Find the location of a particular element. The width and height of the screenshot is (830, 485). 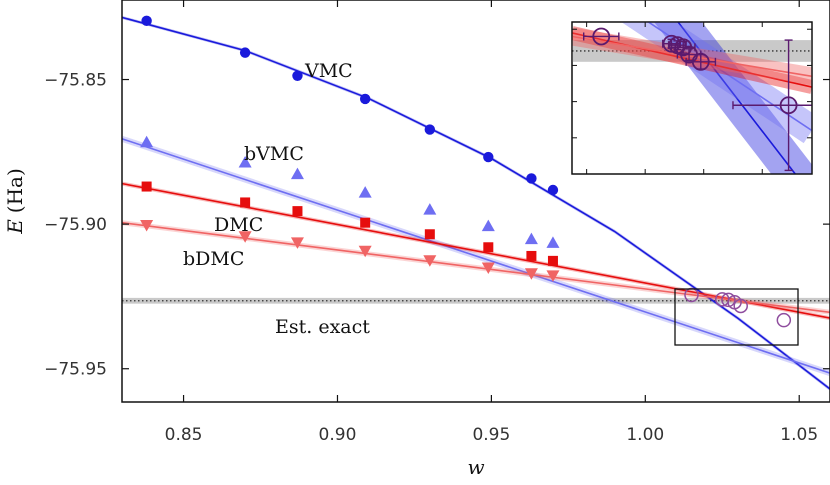

inset-content is located at coordinates (692, 98).